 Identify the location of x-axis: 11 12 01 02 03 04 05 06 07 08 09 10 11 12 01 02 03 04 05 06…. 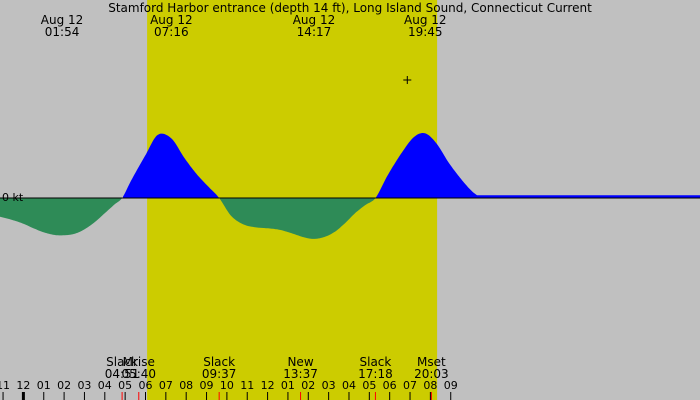
(229, 389).